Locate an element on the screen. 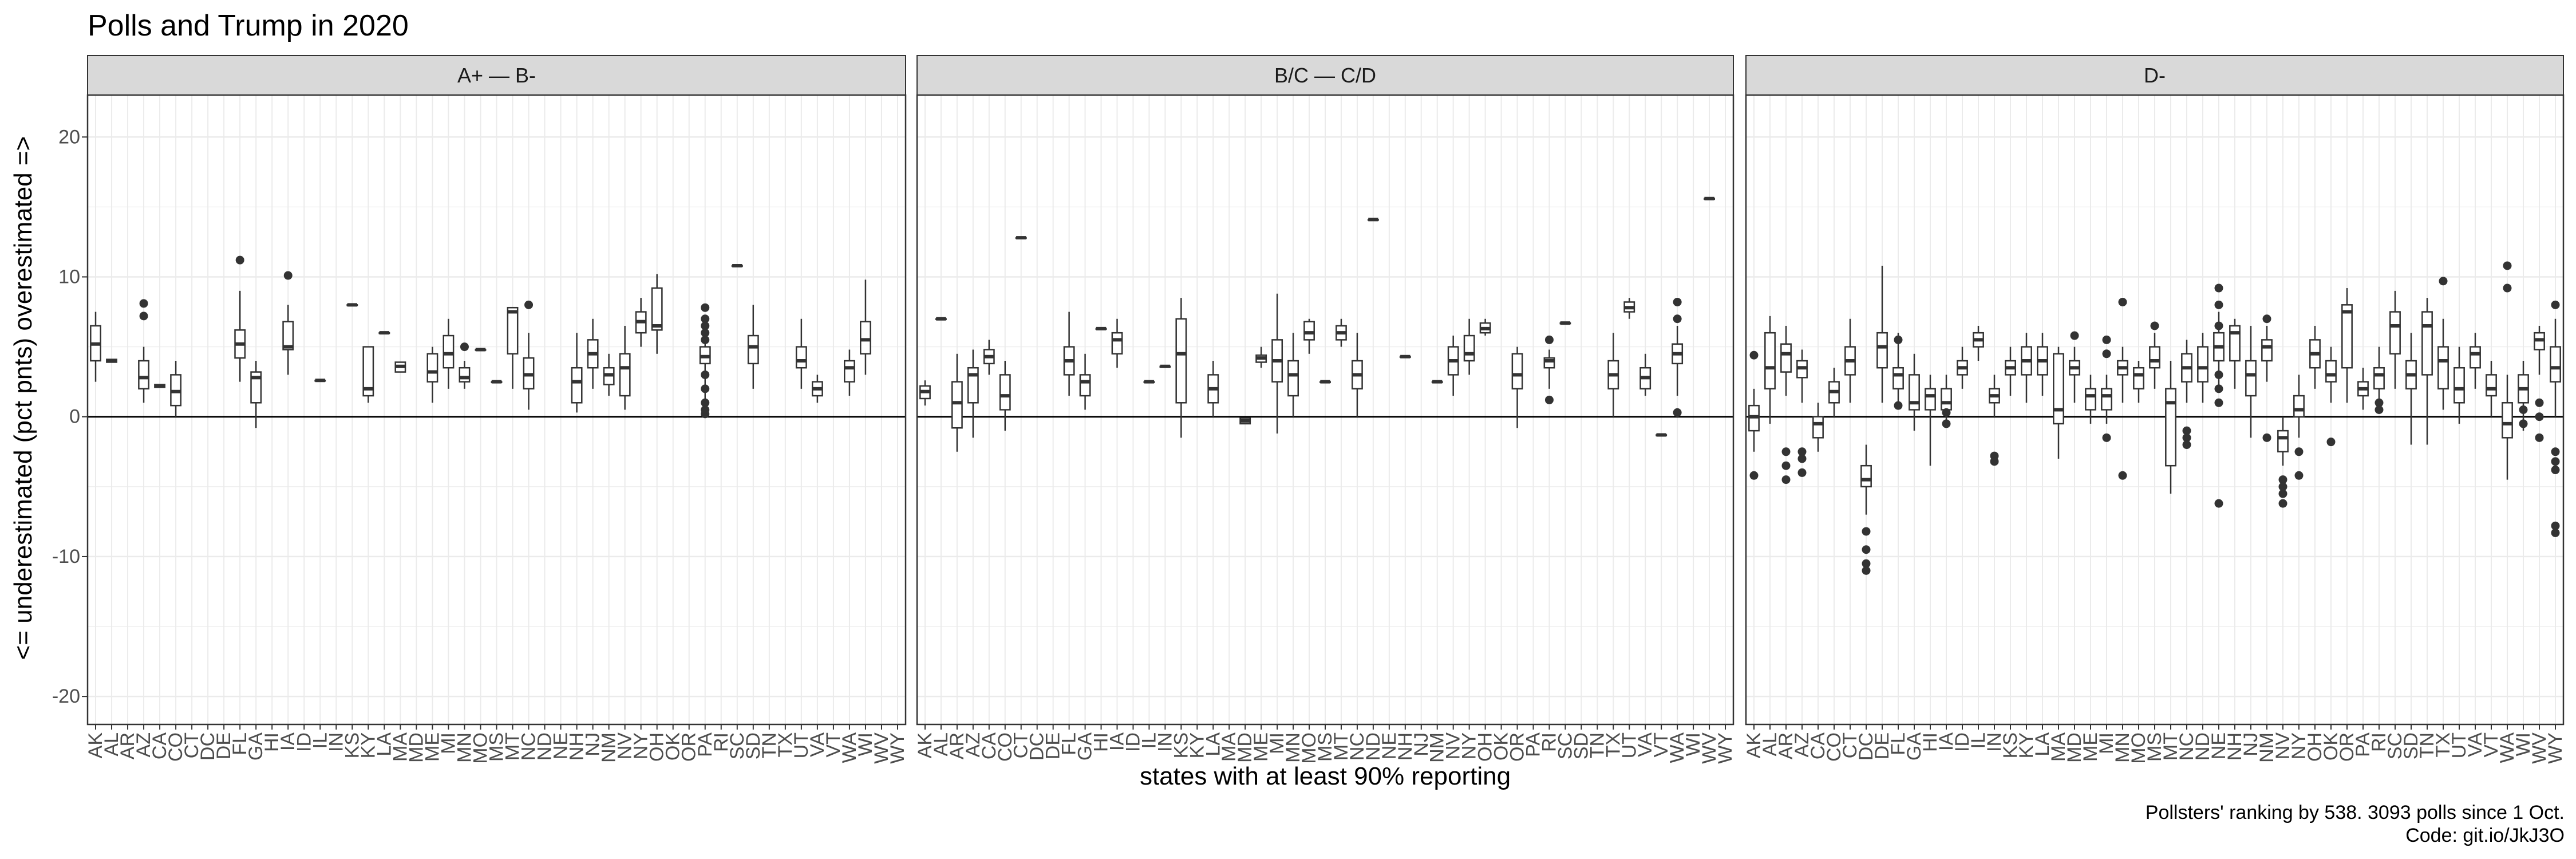 This screenshot has height=859, width=2576. boxplot-SD is located at coordinates (753, 347).